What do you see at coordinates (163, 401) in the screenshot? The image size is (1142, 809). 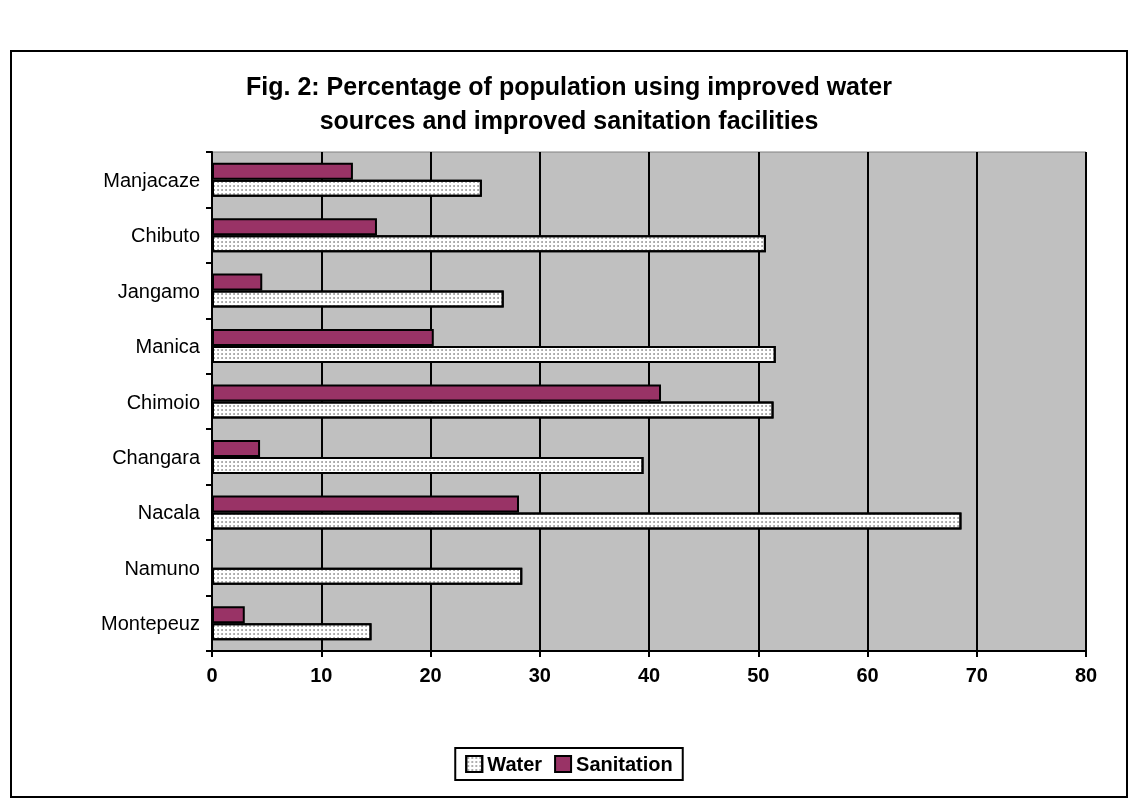 I see `y-tick-label: Chimoio` at bounding box center [163, 401].